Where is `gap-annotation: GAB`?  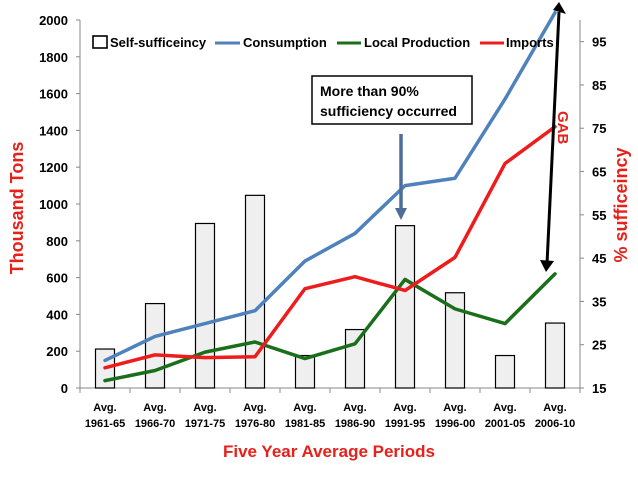 gap-annotation: GAB is located at coordinates (555, 137).